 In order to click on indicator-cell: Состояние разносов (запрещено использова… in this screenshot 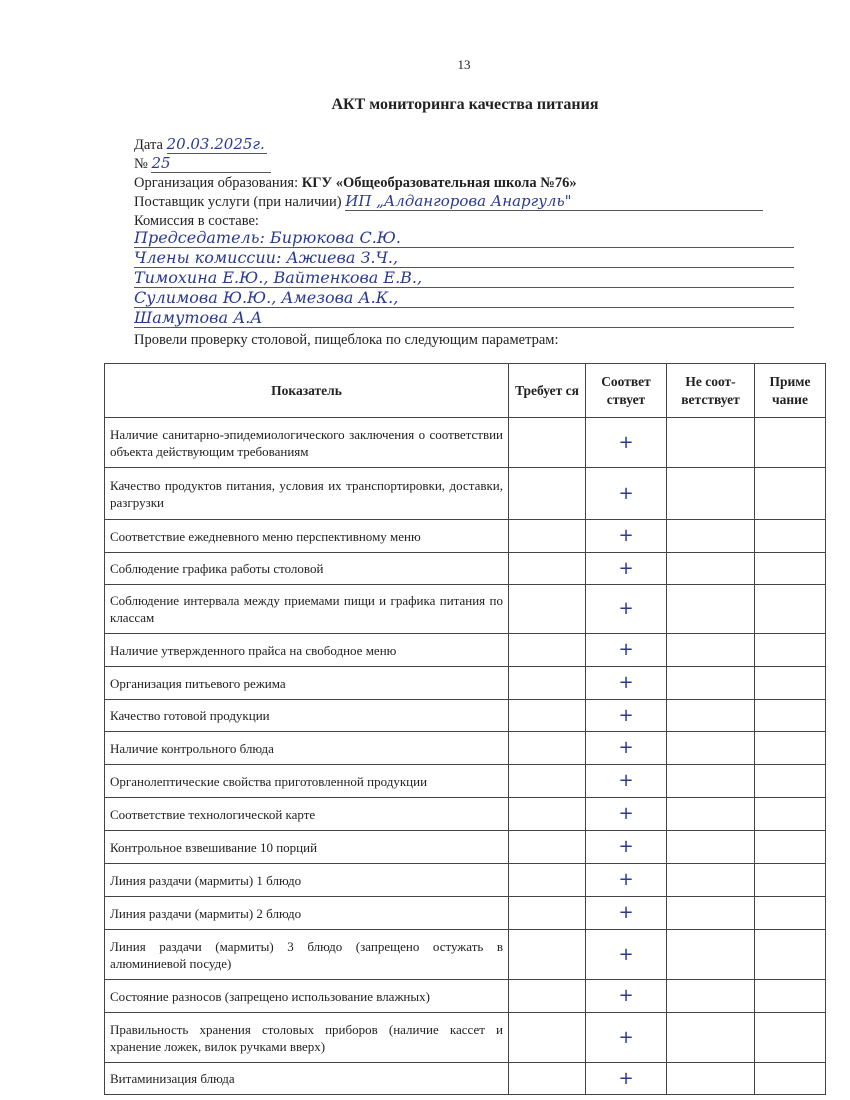, I will do `click(306, 996)`.